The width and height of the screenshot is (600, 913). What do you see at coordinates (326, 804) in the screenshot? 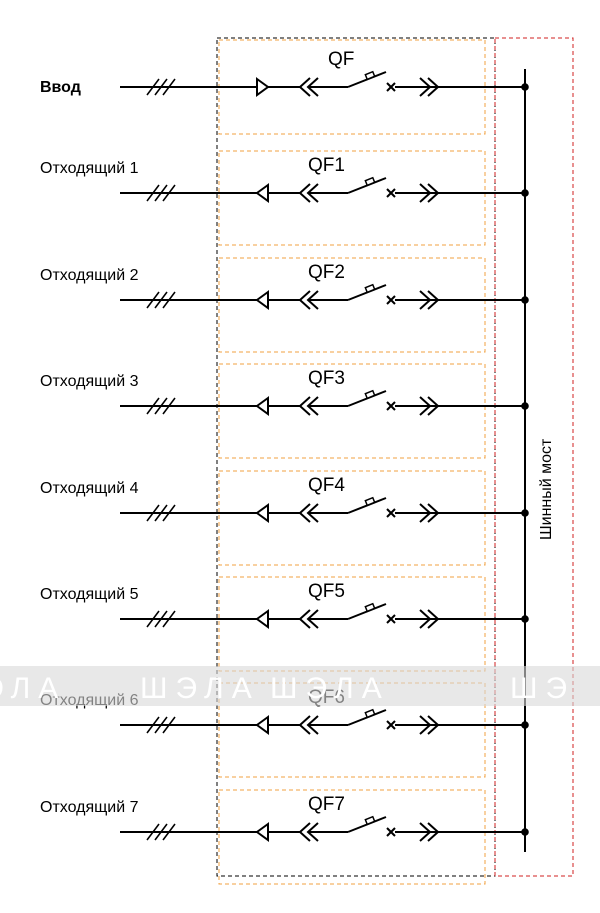
I see `breaker-designation: QF7` at bounding box center [326, 804].